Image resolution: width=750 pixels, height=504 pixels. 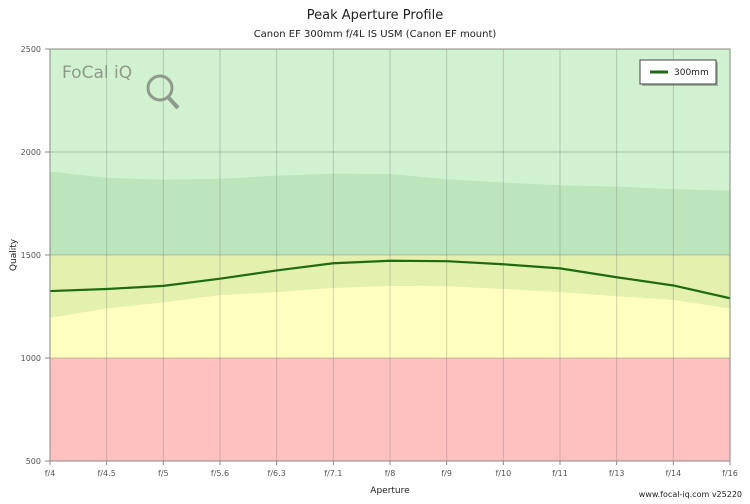 What do you see at coordinates (31, 152) in the screenshot?
I see `y-tick-label: 2000` at bounding box center [31, 152].